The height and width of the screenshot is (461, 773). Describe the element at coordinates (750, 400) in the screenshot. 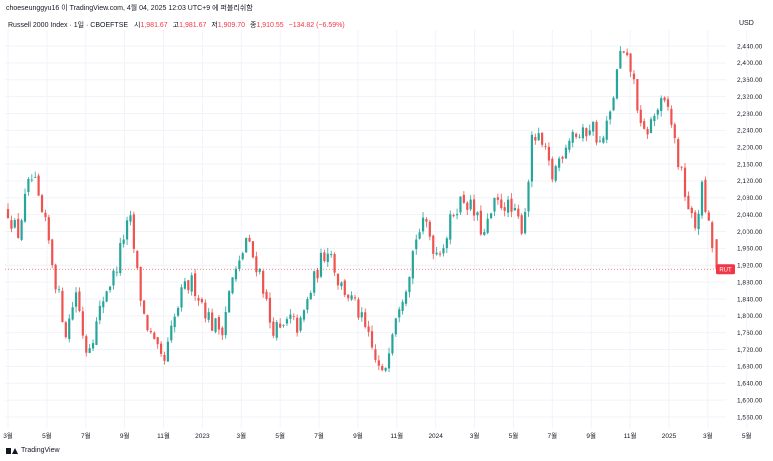

I see `y-tick-label: 1,600.00` at that location.